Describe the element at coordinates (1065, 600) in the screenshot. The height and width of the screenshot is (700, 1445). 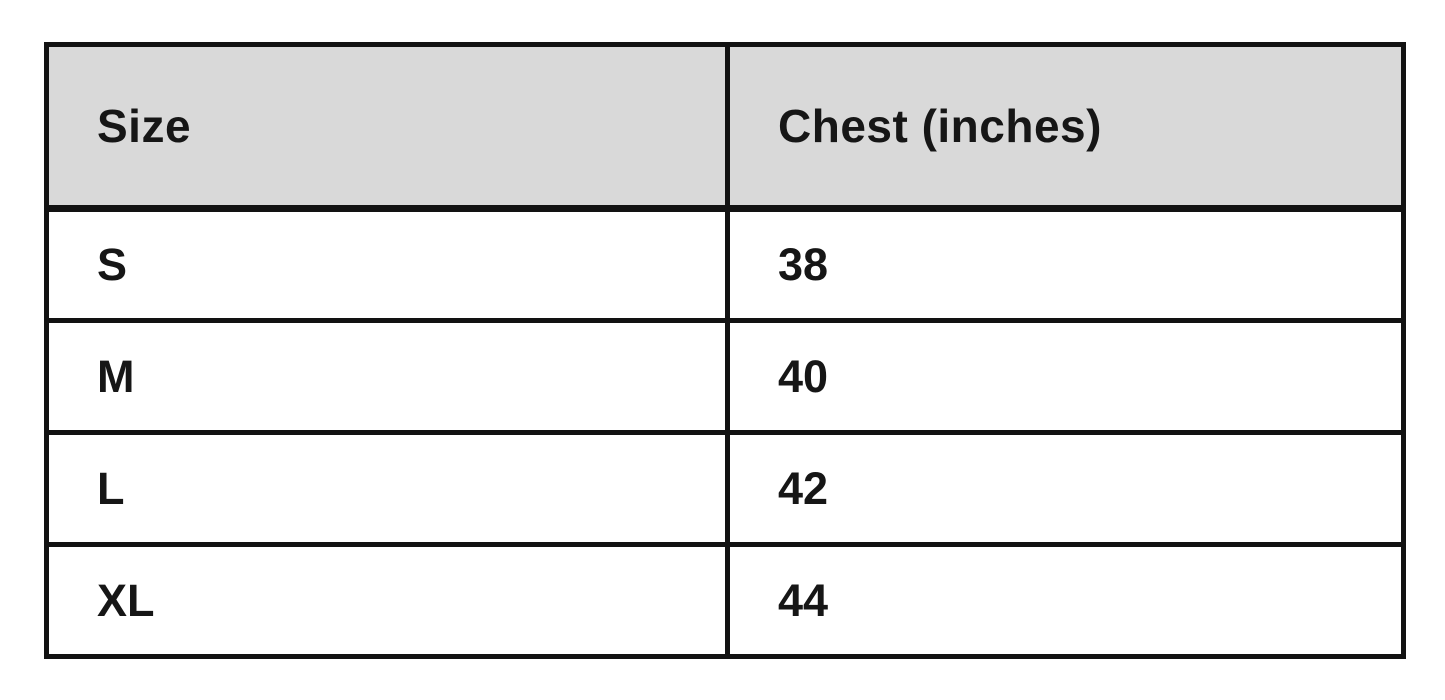
I see `chest-cell: 44` at that location.